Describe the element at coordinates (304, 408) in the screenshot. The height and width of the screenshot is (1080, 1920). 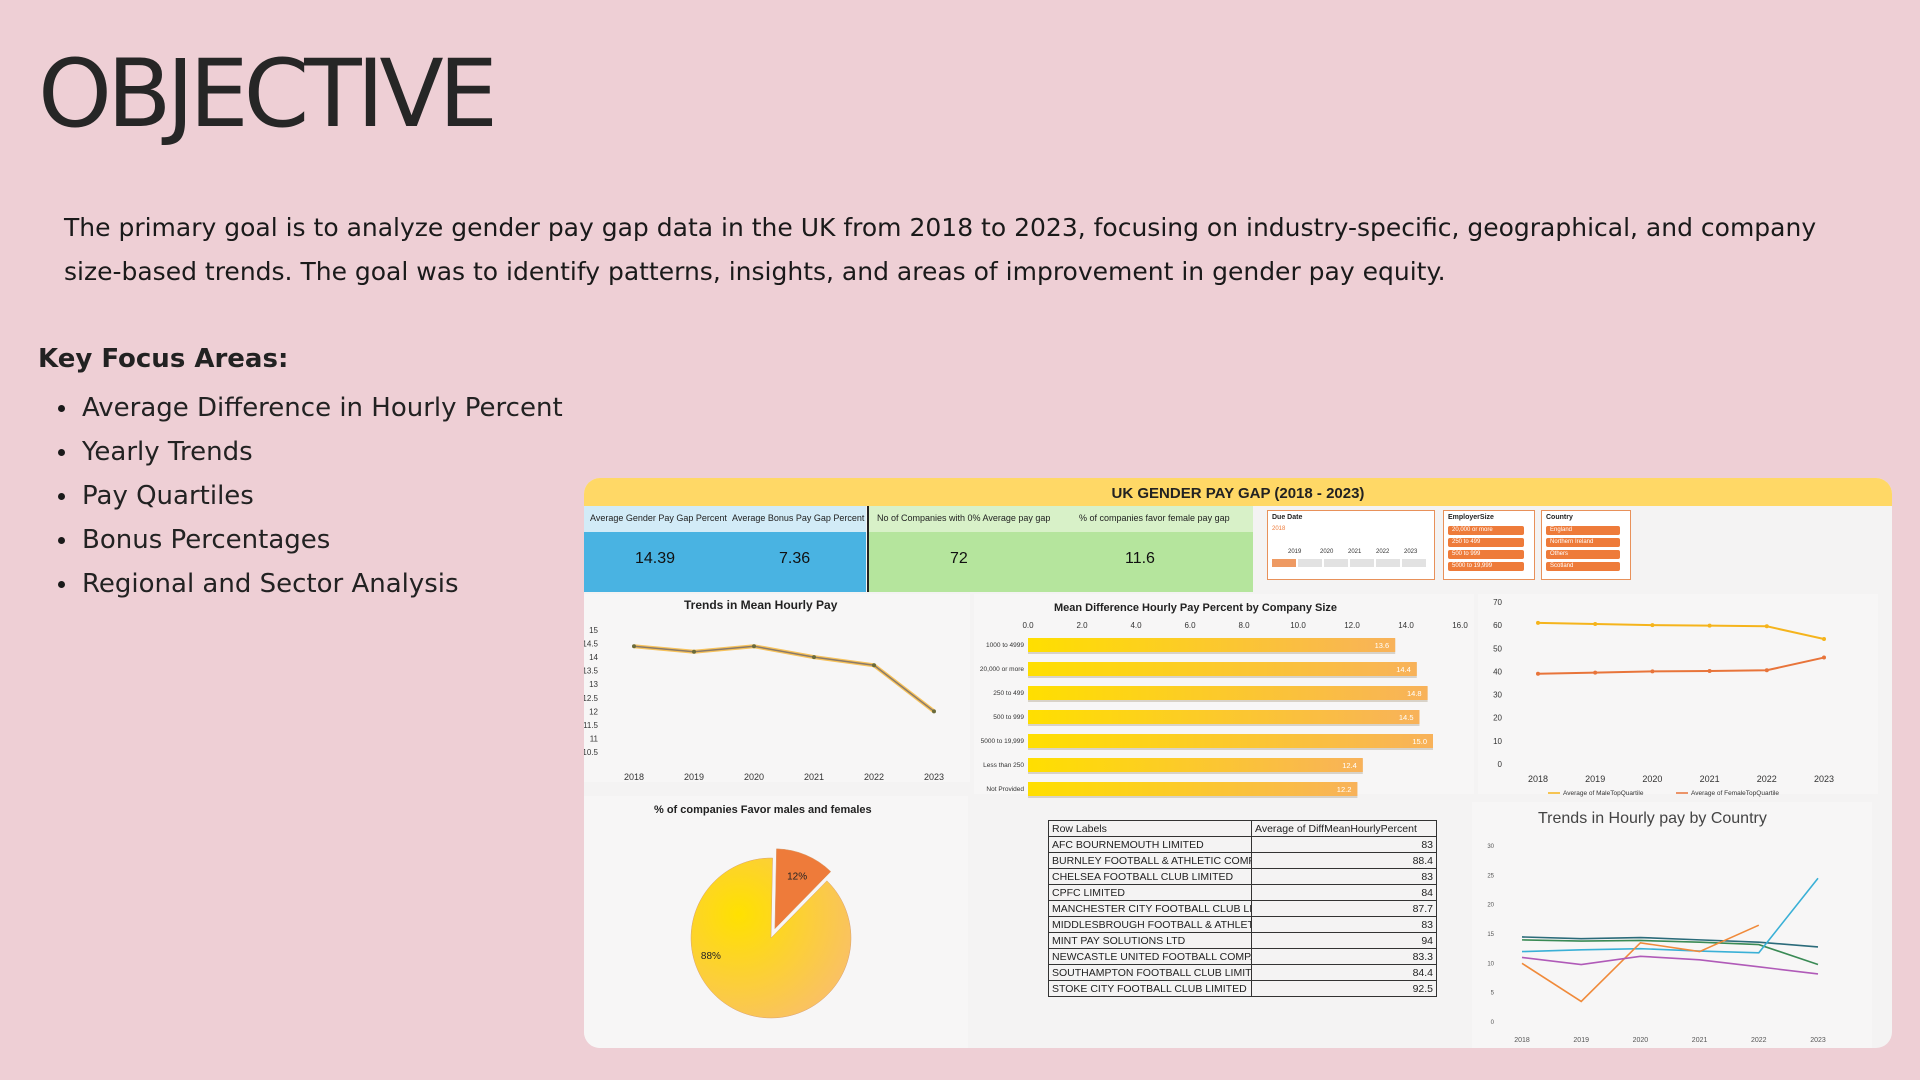
I see `focus-item: Average Difference in Hourly Percent` at that location.